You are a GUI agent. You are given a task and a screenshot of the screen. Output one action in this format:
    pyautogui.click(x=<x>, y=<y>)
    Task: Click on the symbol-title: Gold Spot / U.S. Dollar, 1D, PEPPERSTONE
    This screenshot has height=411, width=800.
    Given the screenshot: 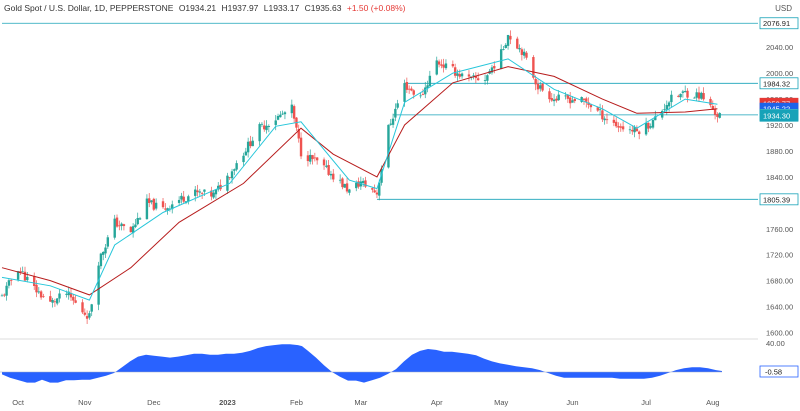 What is the action you would take?
    pyautogui.click(x=89, y=8)
    